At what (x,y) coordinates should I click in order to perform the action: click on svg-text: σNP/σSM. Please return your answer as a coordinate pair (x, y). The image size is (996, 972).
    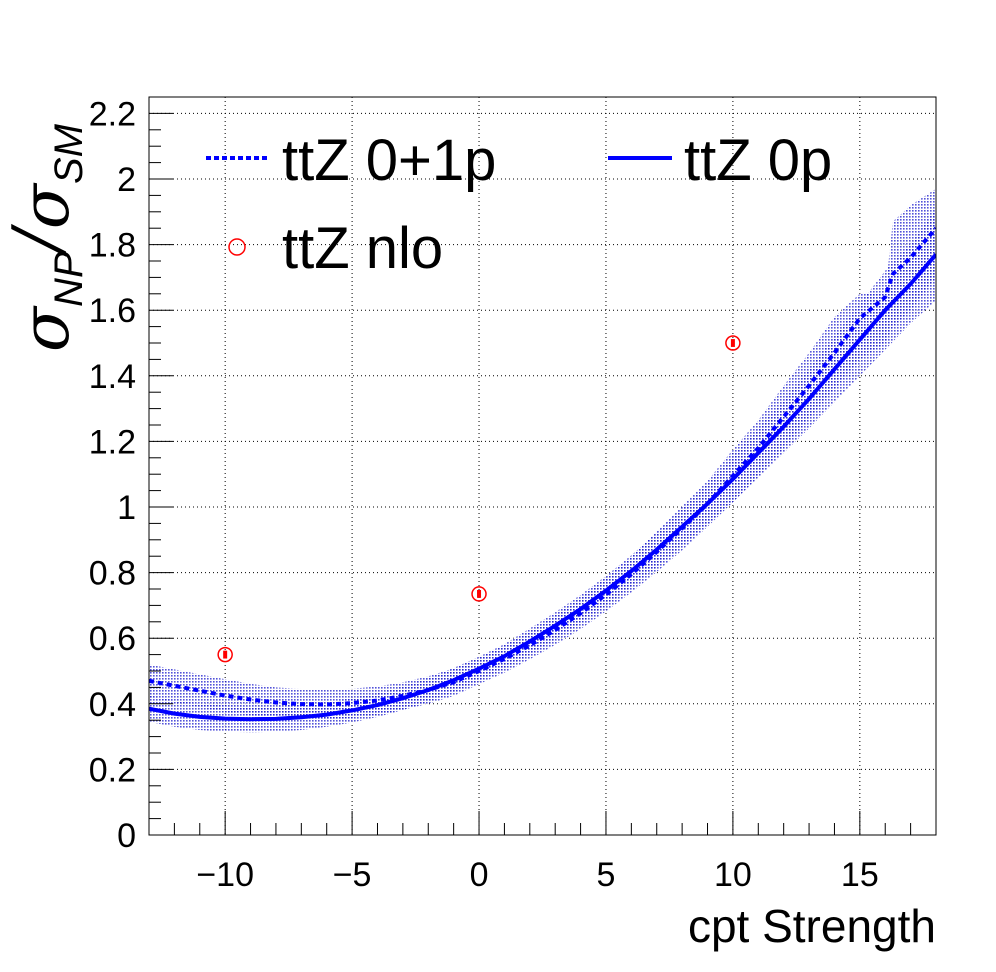
    Looking at the image, I should click on (45, 237).